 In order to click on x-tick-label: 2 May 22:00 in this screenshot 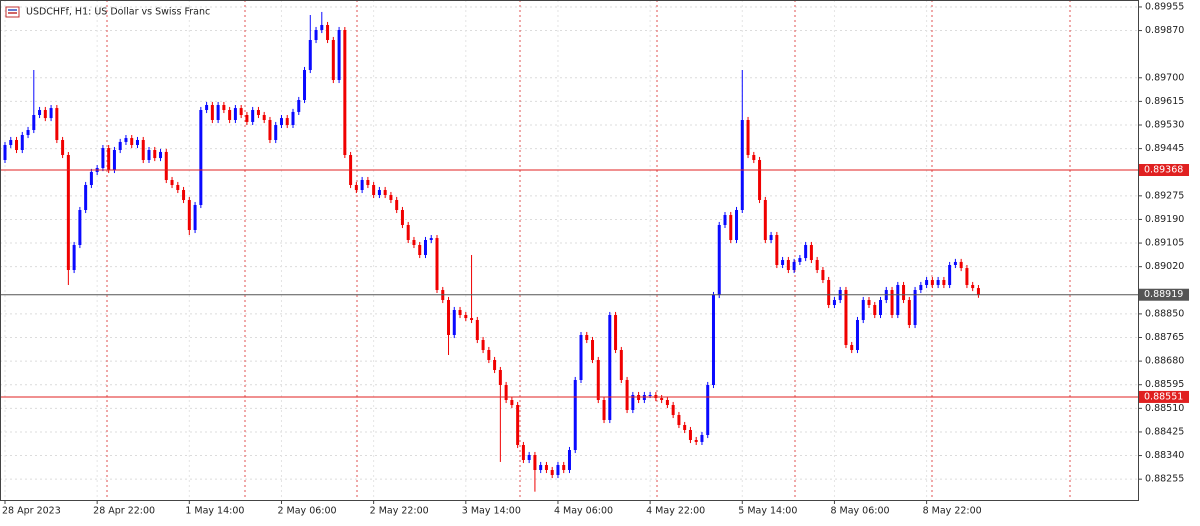, I will do `click(399, 511)`.